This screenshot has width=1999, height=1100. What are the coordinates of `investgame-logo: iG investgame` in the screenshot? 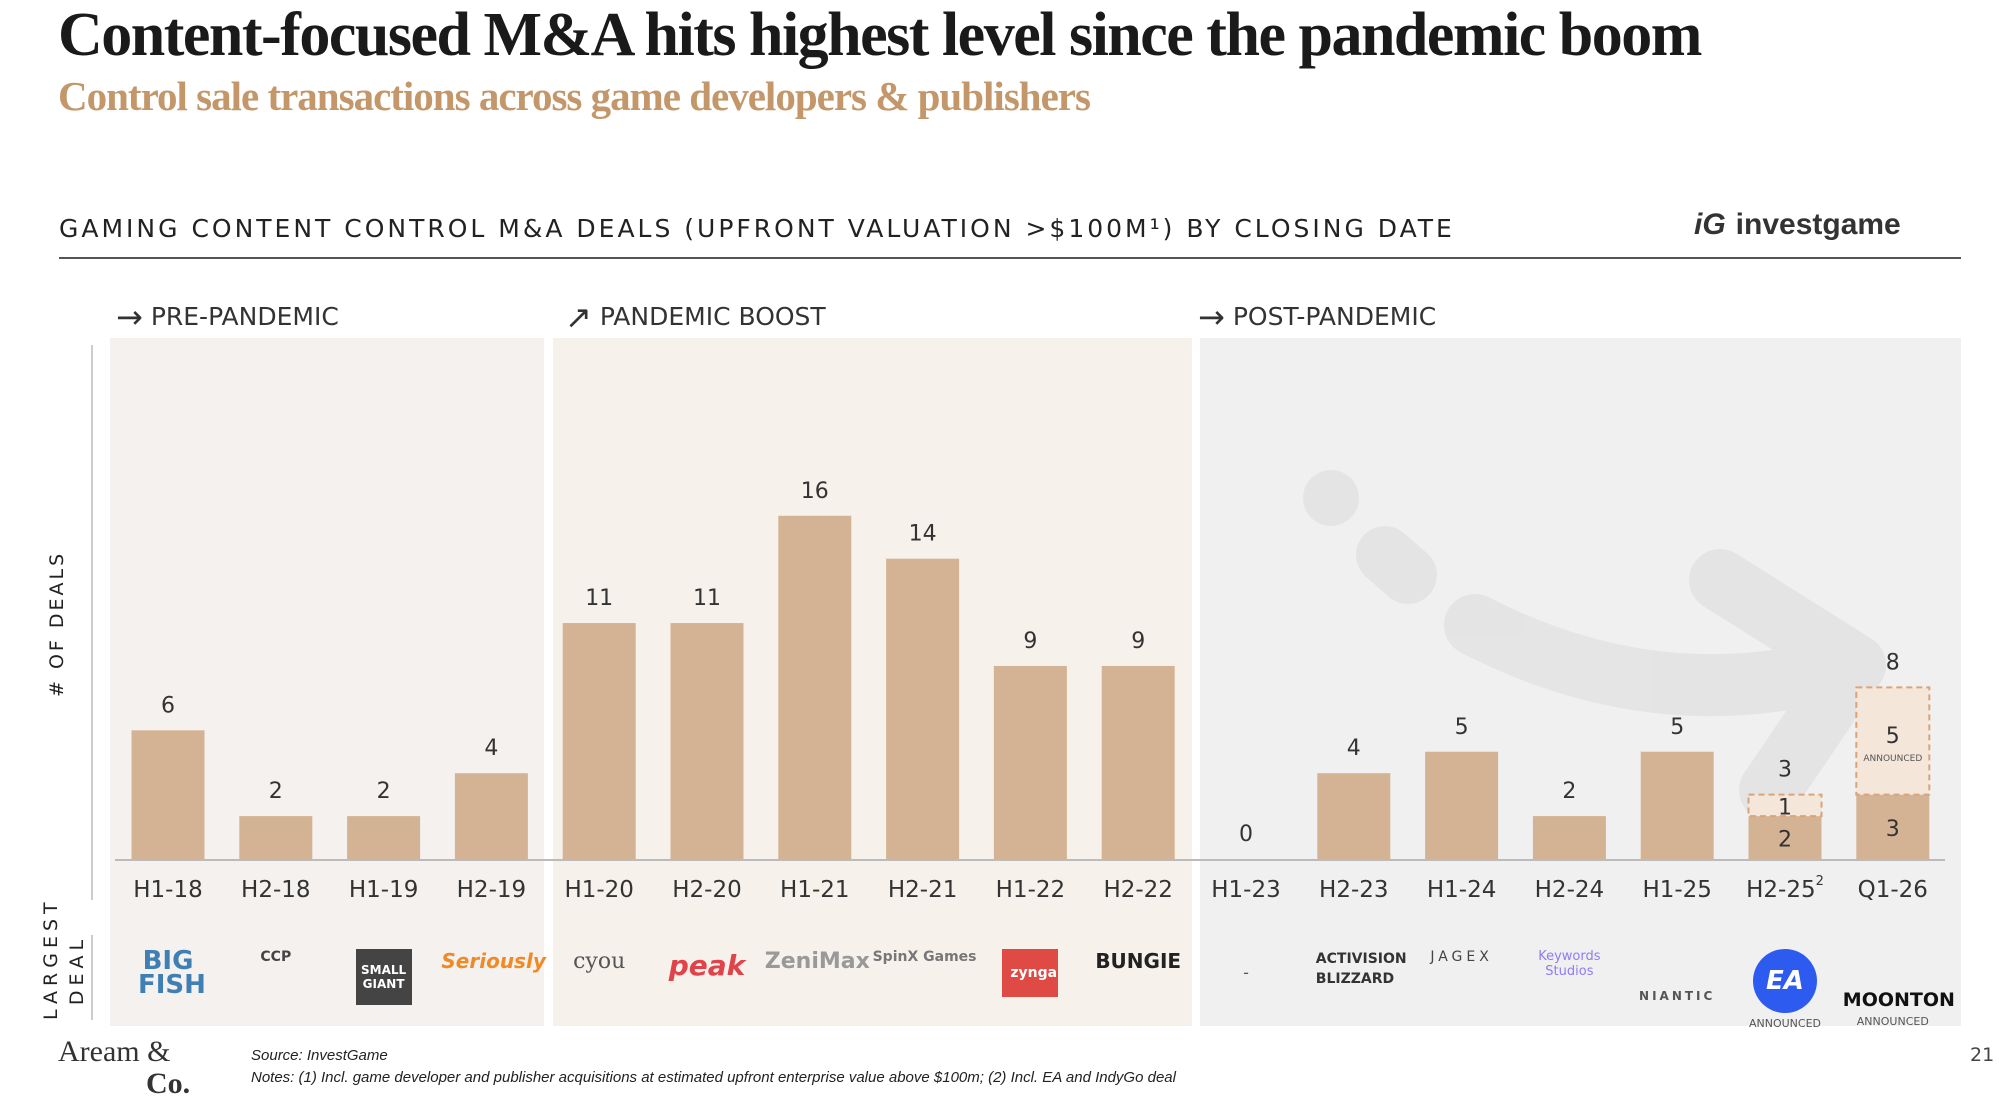 It's located at (1797, 225).